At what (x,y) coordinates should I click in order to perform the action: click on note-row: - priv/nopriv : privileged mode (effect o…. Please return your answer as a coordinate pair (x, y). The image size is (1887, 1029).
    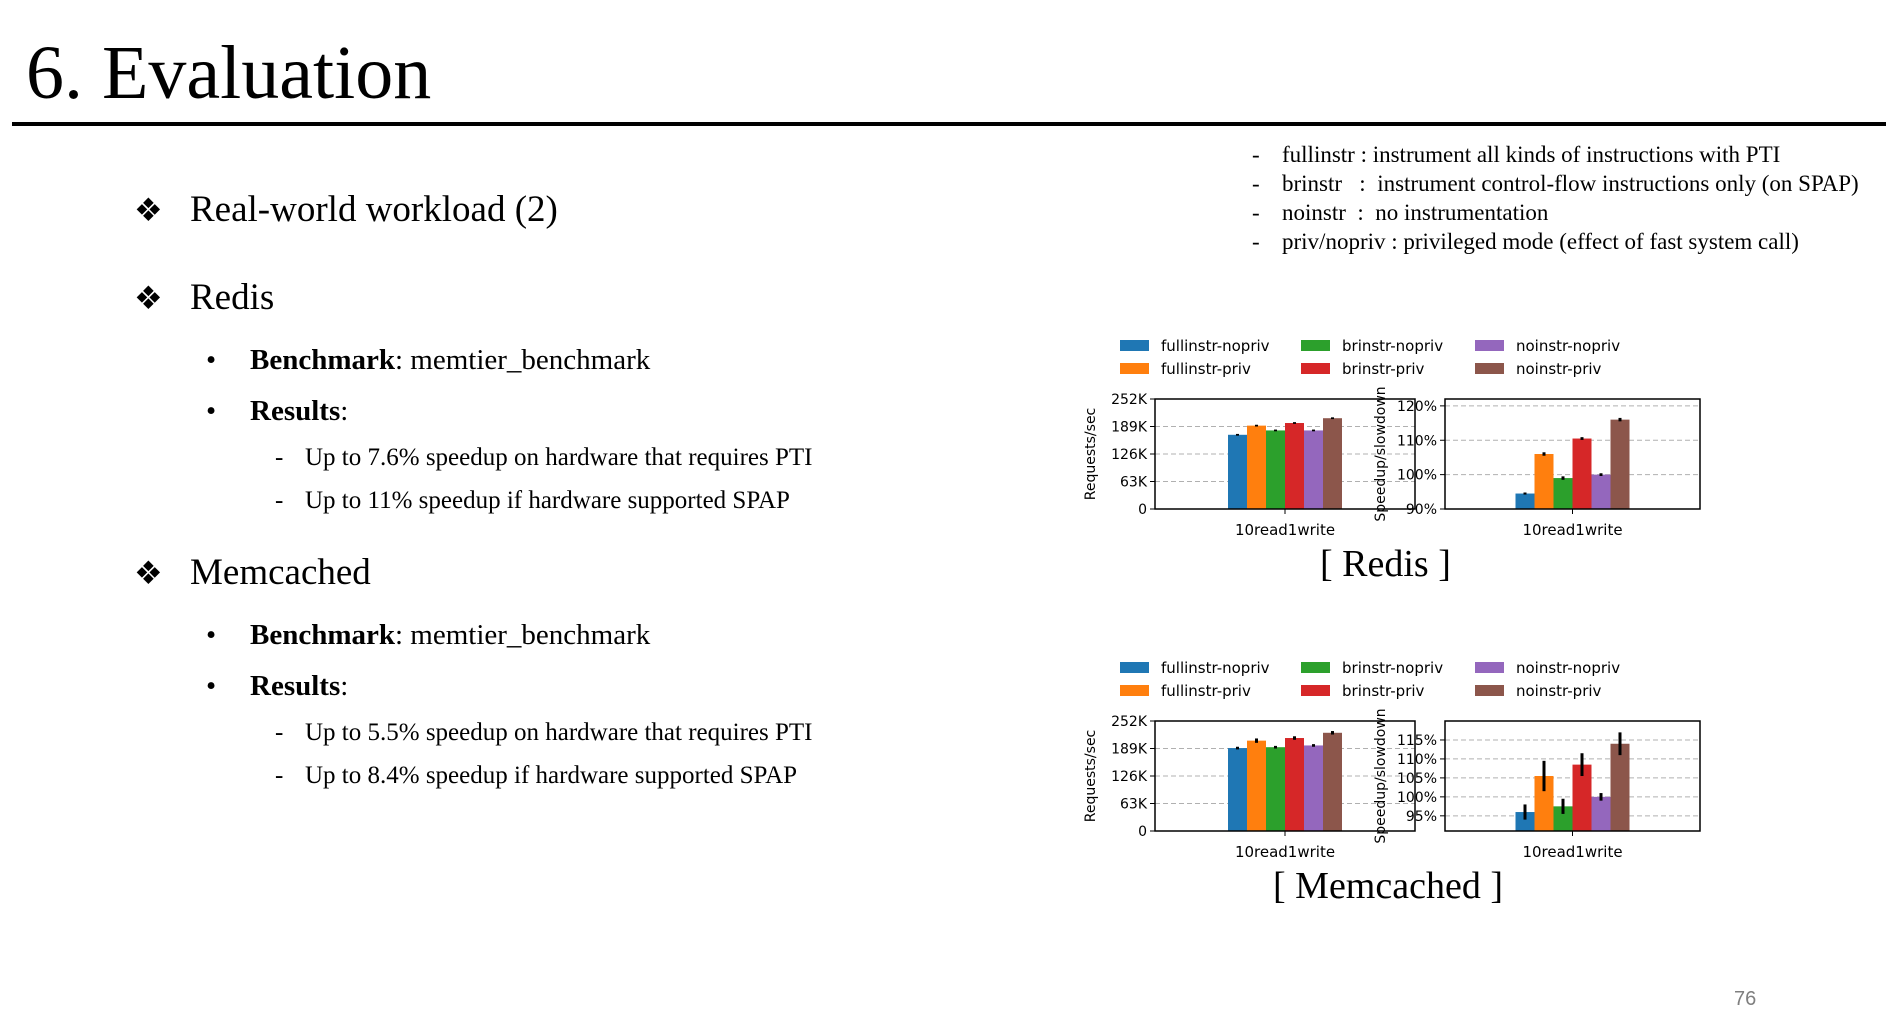
    Looking at the image, I should click on (1555, 241).